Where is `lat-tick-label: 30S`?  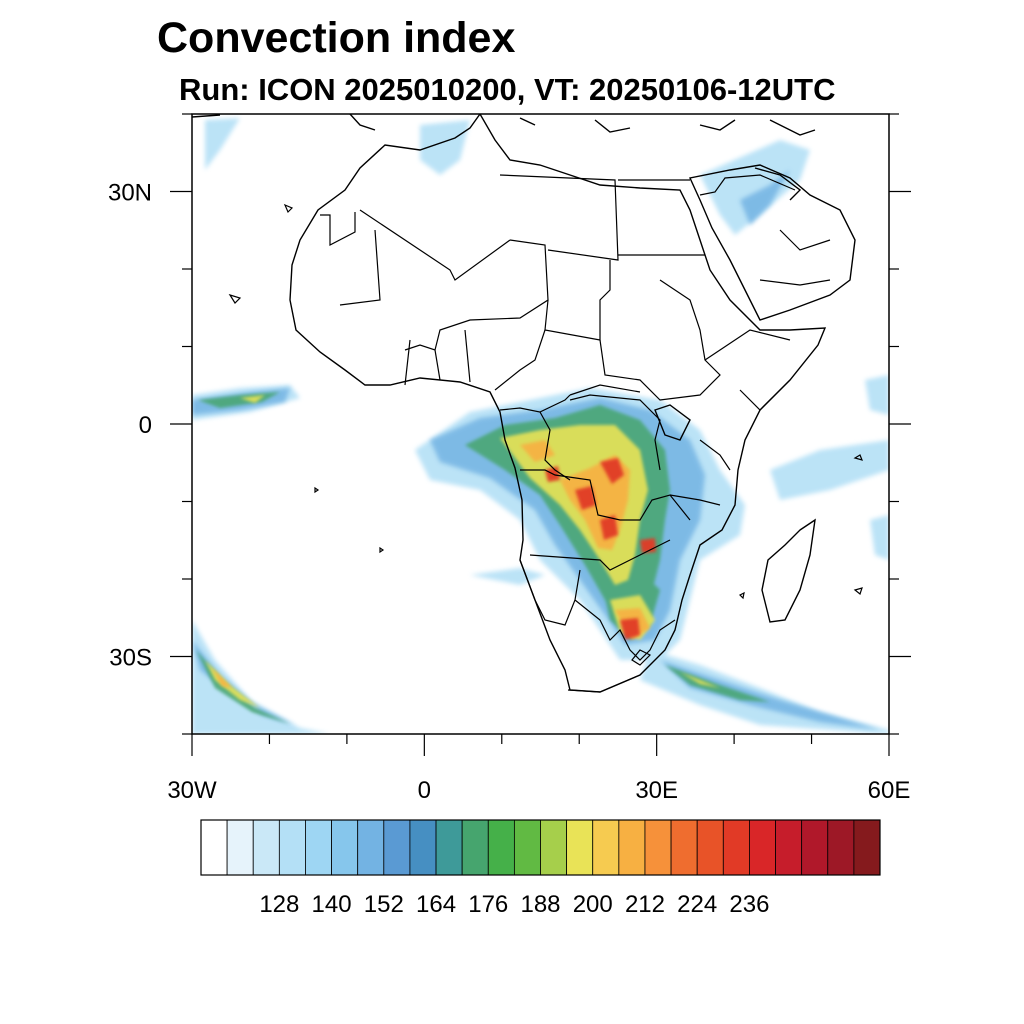
lat-tick-label: 30S is located at coordinates (130, 658).